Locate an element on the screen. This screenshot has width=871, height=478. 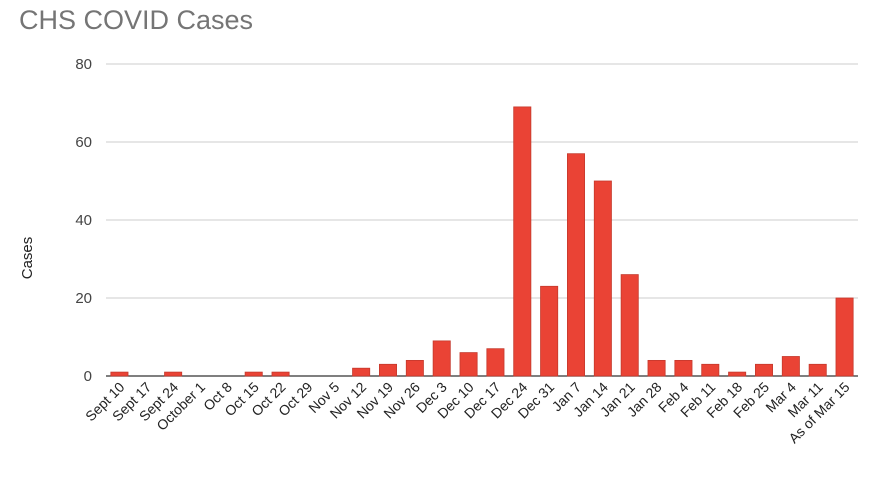
y-tick-label: 0 is located at coordinates (88, 376).